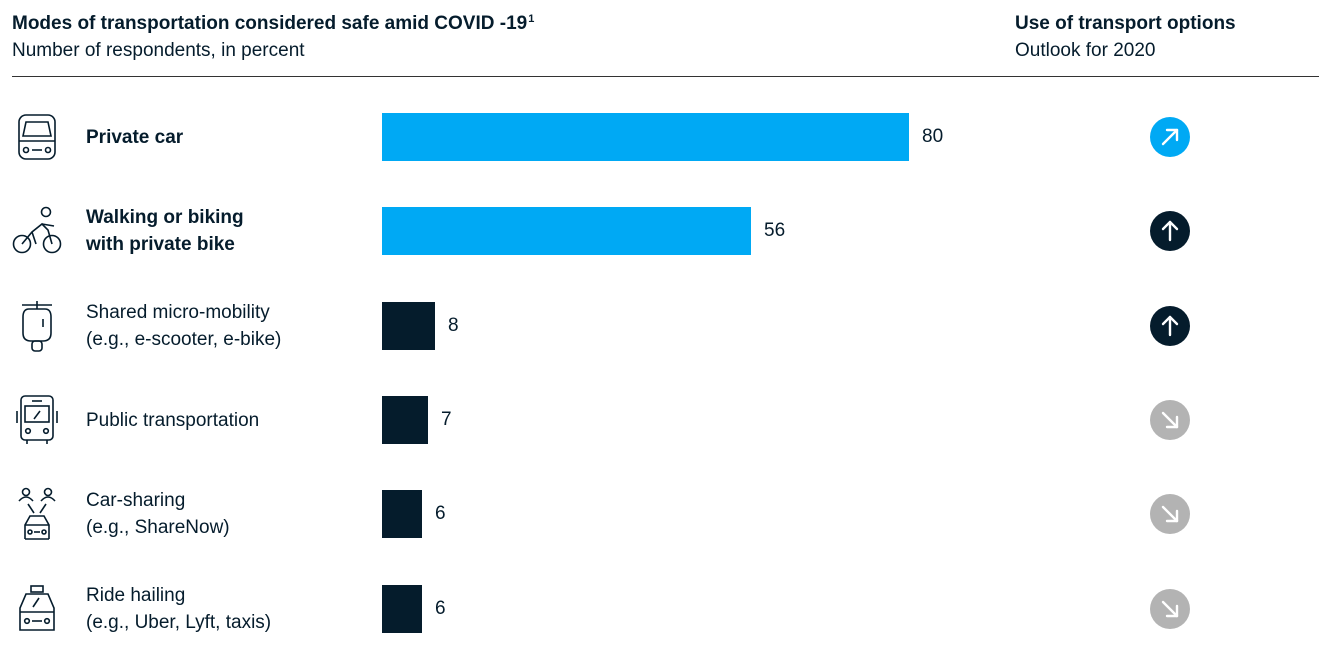 The height and width of the screenshot is (649, 1319). Describe the element at coordinates (160, 244) in the screenshot. I see `category-label-line: with private bike` at that location.